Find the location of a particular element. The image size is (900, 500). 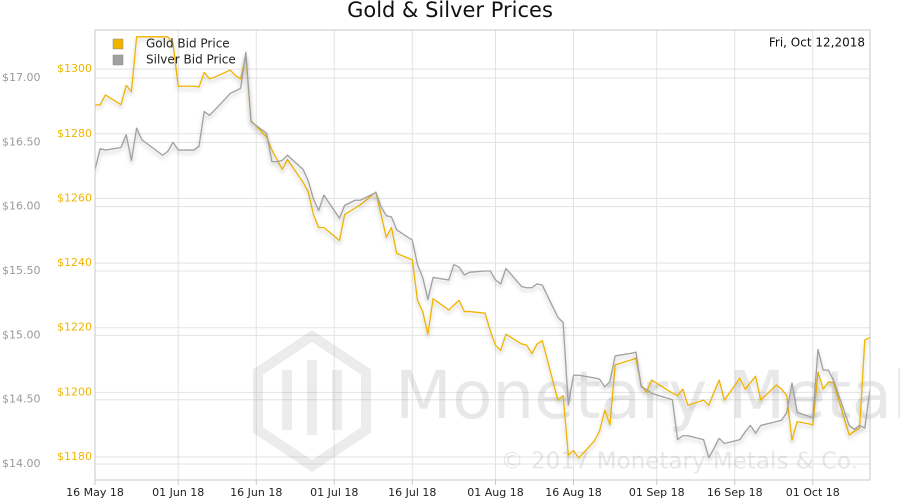

x-tick-label: 16 May 18 is located at coordinates (95, 492).